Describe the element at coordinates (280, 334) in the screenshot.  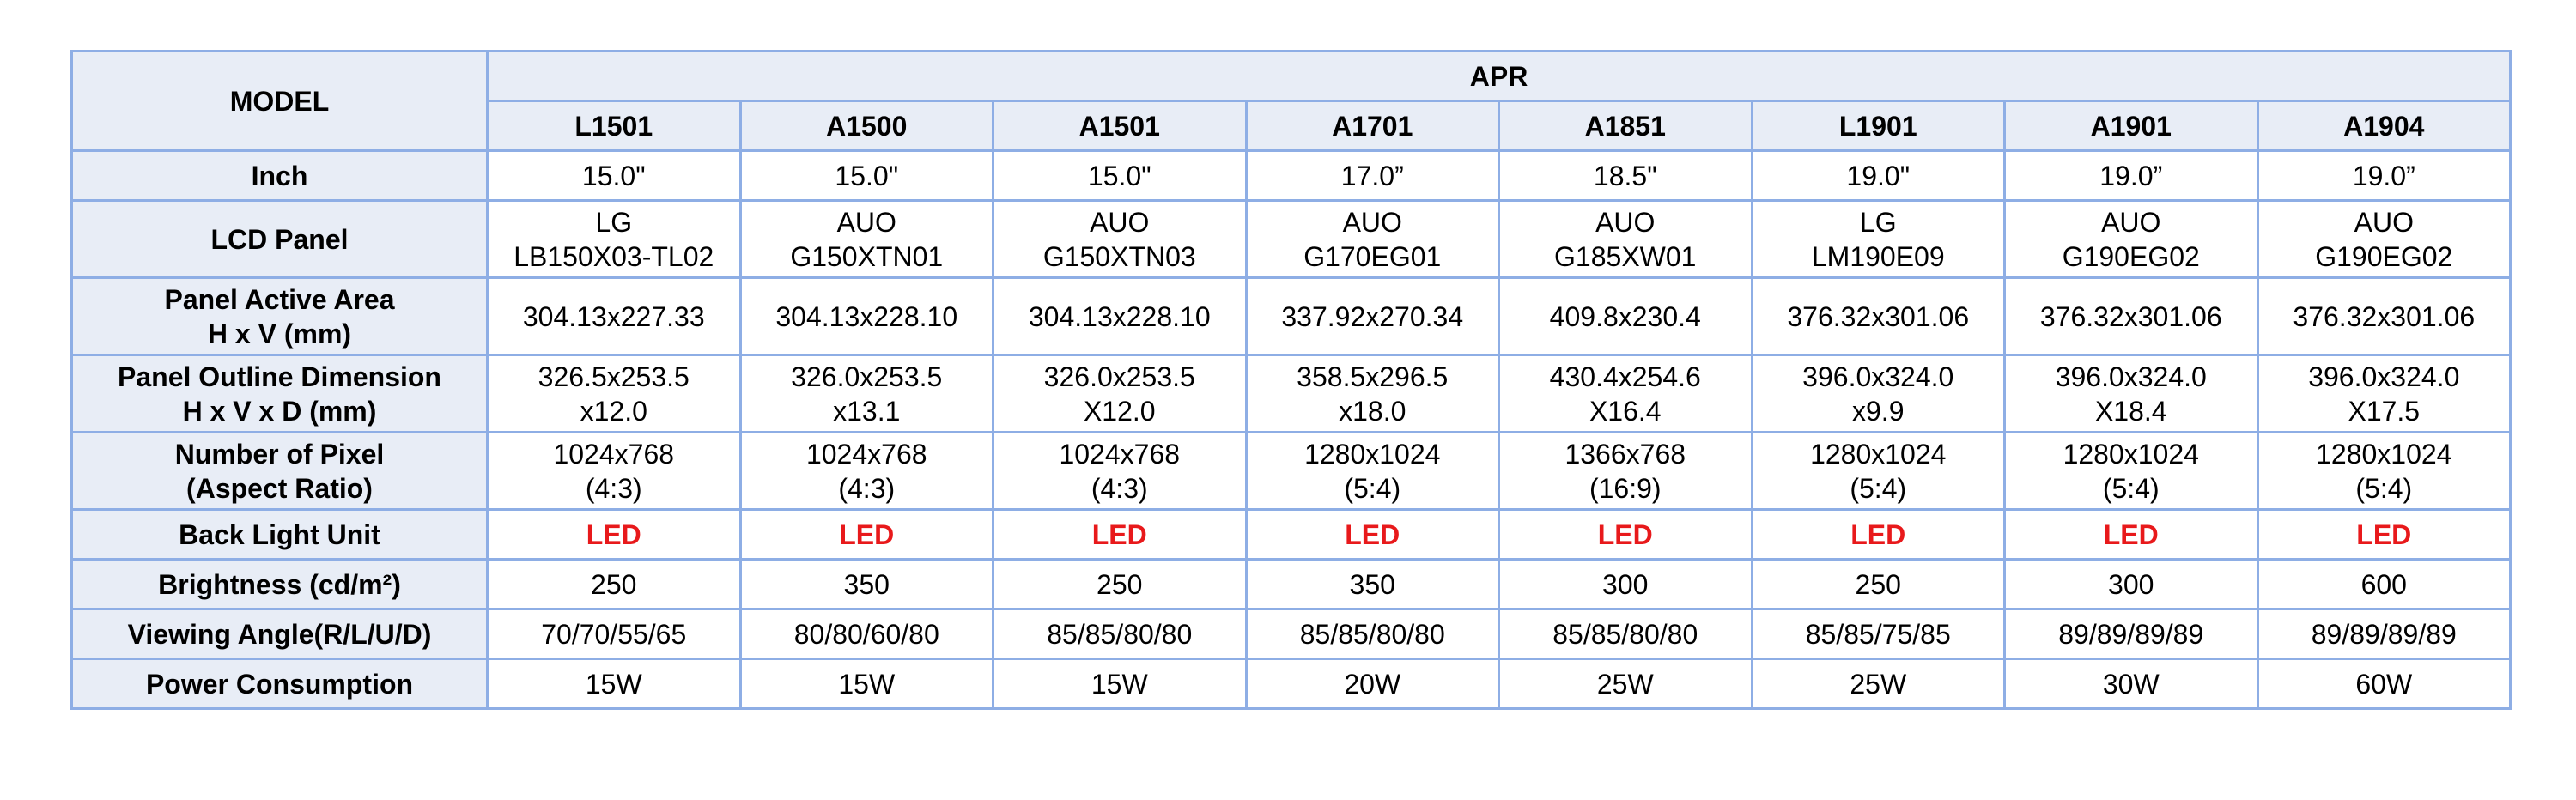
I see `row-label-line: H x V (mm)` at that location.